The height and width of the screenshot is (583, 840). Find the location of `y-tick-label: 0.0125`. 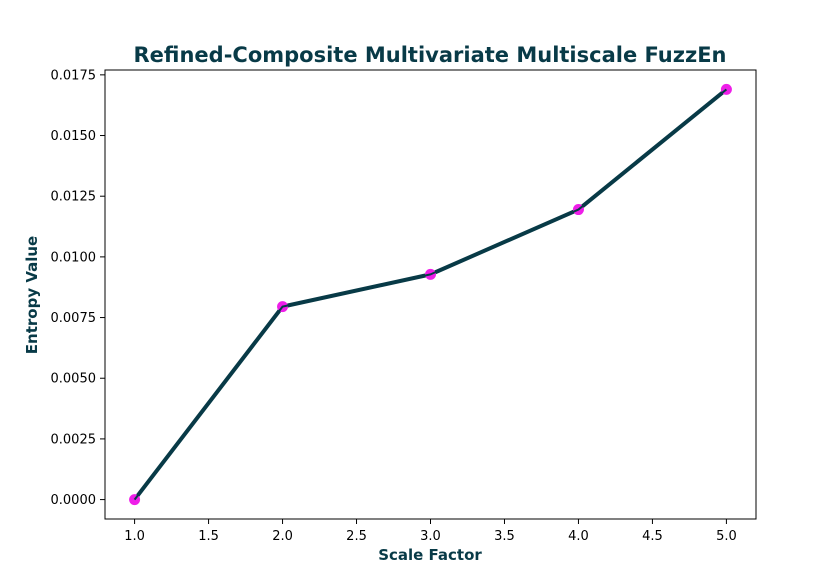

y-tick-label: 0.0125 is located at coordinates (74, 197).